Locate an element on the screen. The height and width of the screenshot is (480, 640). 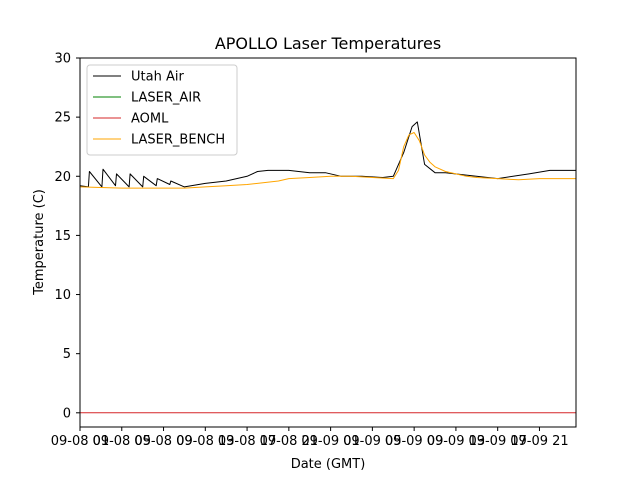
x-tick-label: 09-09 17 is located at coordinates (497, 441).